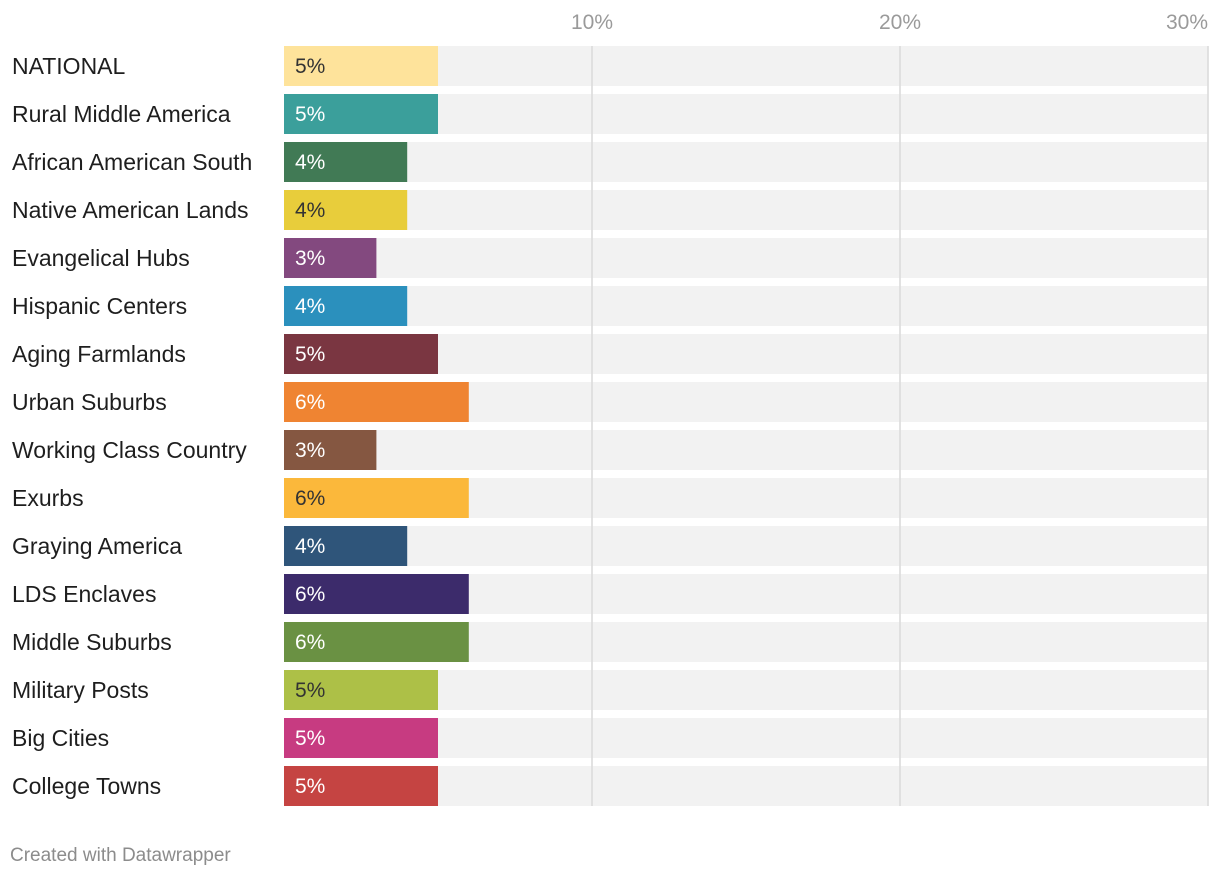 This screenshot has height=882, width=1220. I want to click on category-label: Native American Lands, so click(130, 210).